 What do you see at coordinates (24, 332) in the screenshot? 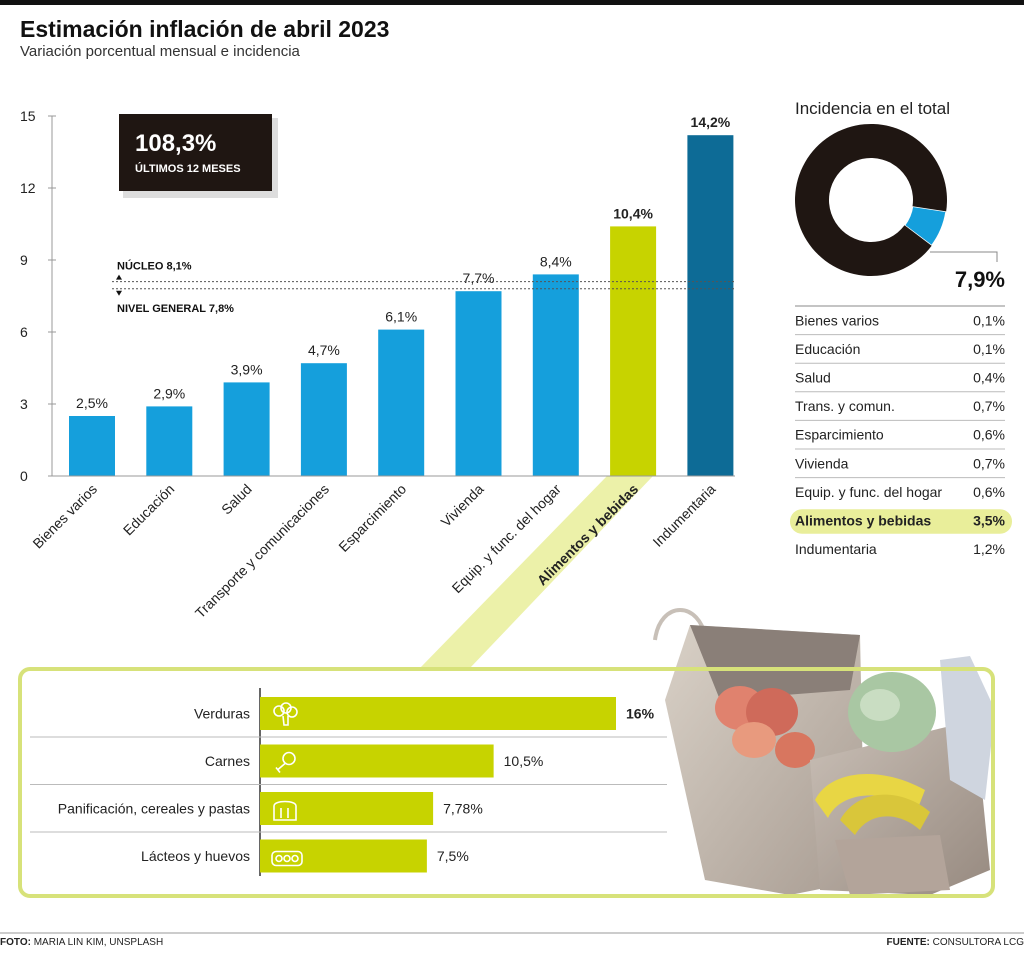
I see `y-tick-label: 6` at bounding box center [24, 332].